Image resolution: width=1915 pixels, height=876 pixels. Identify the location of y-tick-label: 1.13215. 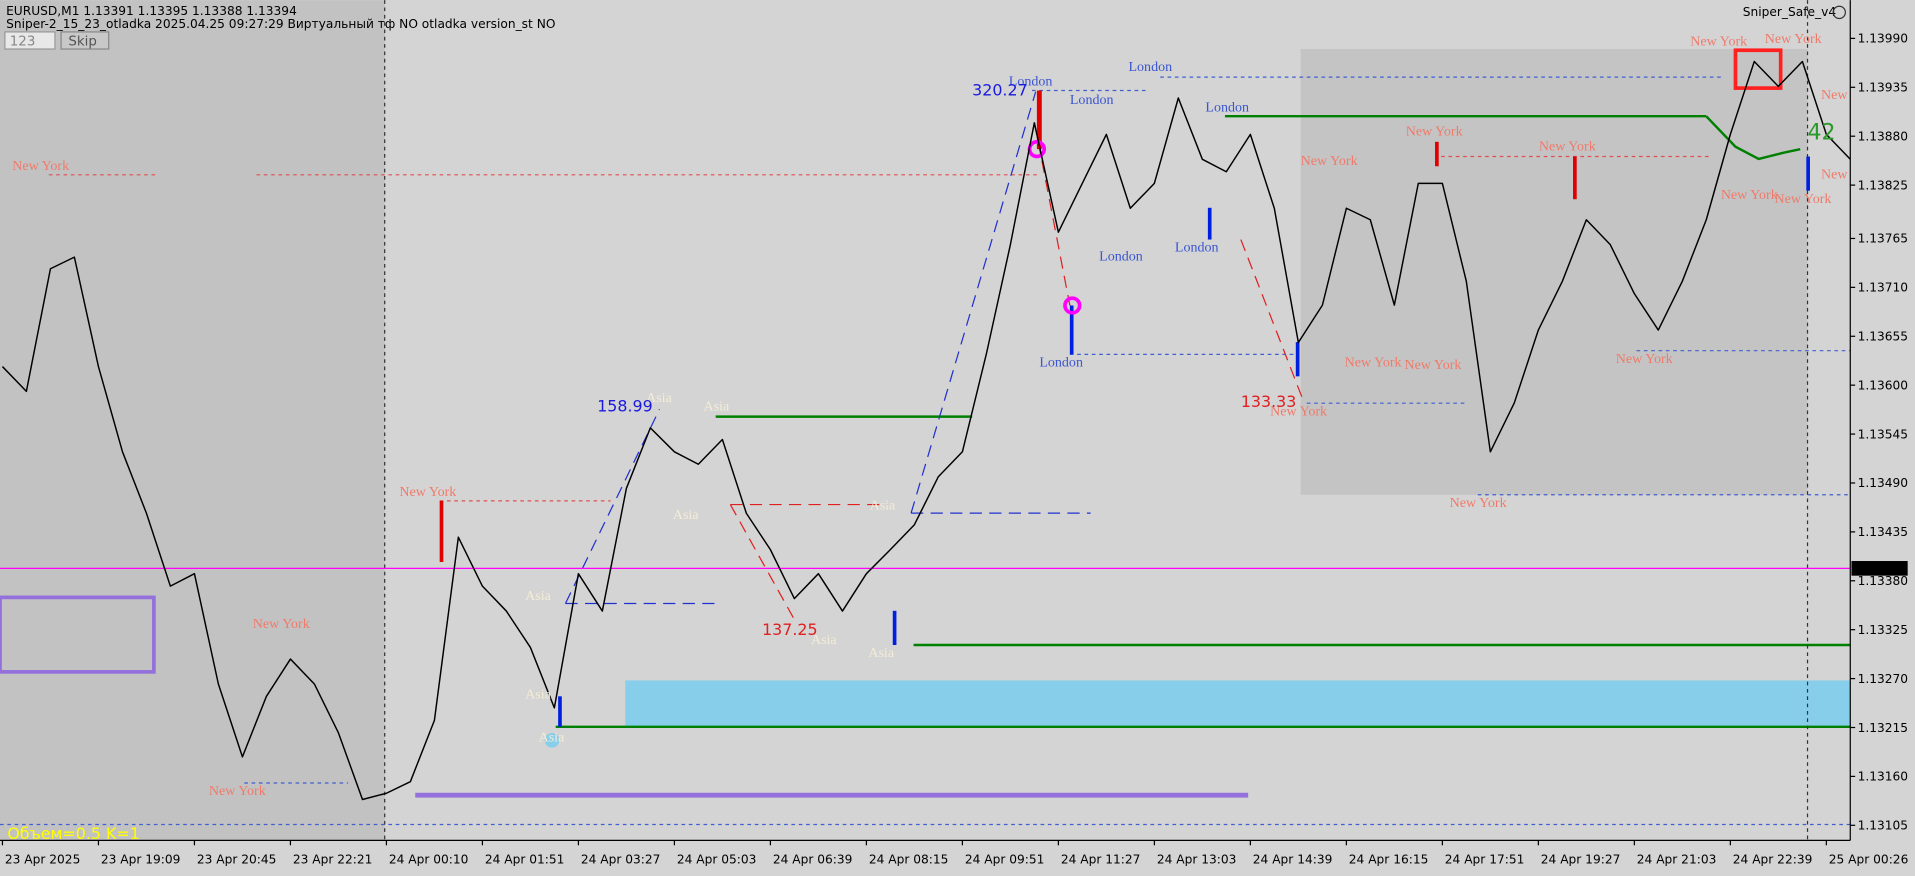
(1883, 728).